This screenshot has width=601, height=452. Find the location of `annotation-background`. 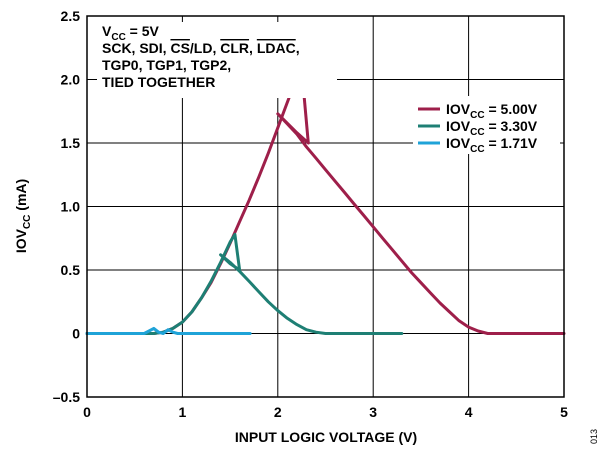

annotation-background is located at coordinates (217, 60).